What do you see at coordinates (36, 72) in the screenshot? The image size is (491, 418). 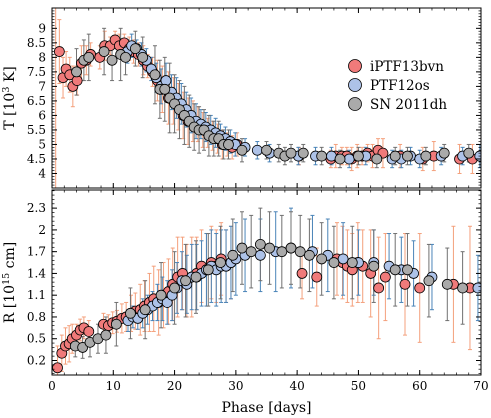 I see `temperature-y-tick-label: 7.5` at bounding box center [36, 72].